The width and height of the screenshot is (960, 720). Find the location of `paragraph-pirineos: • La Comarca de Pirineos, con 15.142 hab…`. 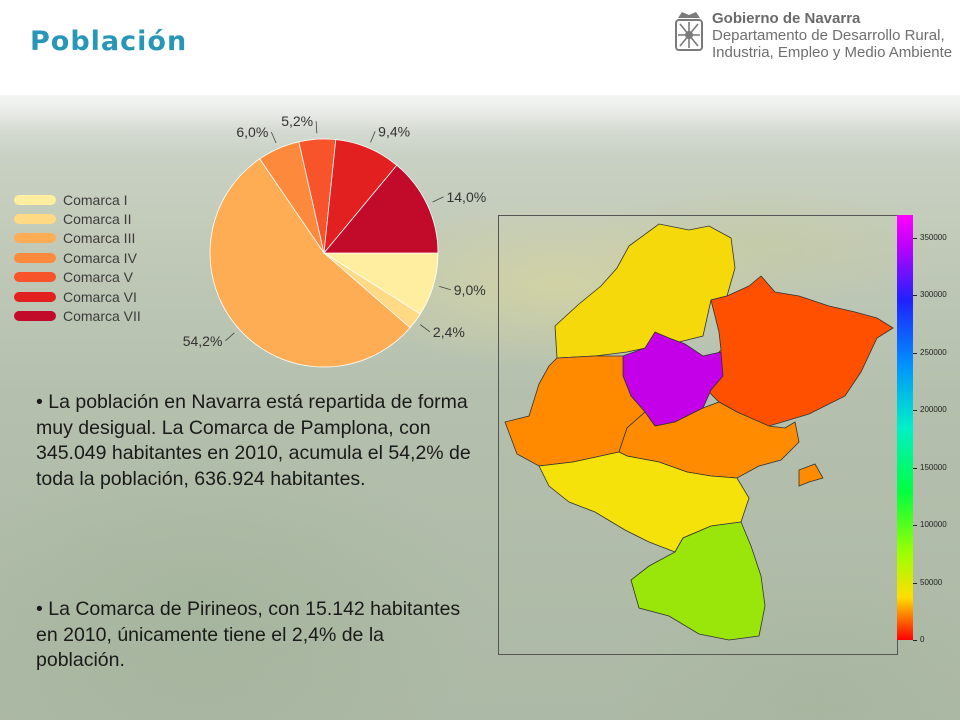

paragraph-pirineos: • La Comarca de Pirineos, con 15.142 hab… is located at coordinates (248, 634).